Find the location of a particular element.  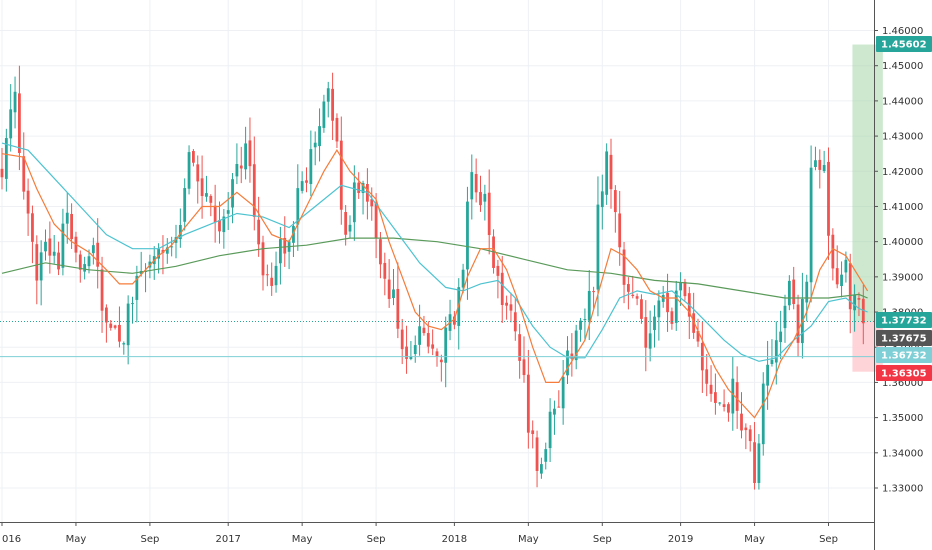

price-badge-label: 1.37732 is located at coordinates (904, 321).